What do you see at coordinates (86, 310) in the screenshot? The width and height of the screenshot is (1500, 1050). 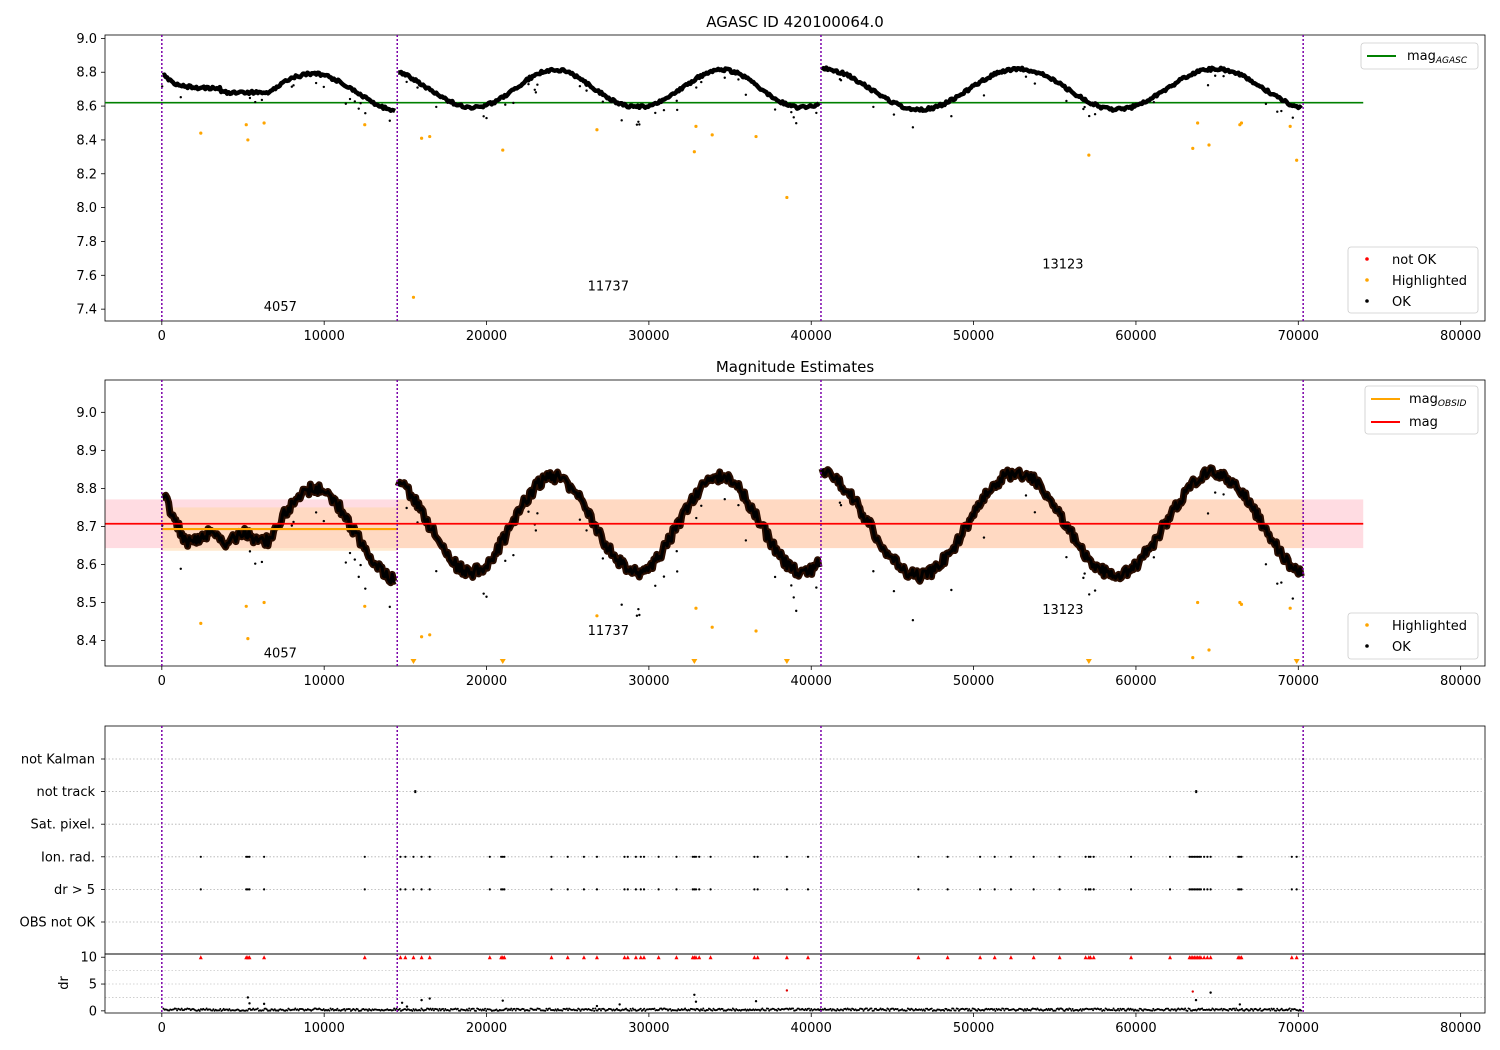 I see `y-tick-label: 7.4` at bounding box center [86, 310].